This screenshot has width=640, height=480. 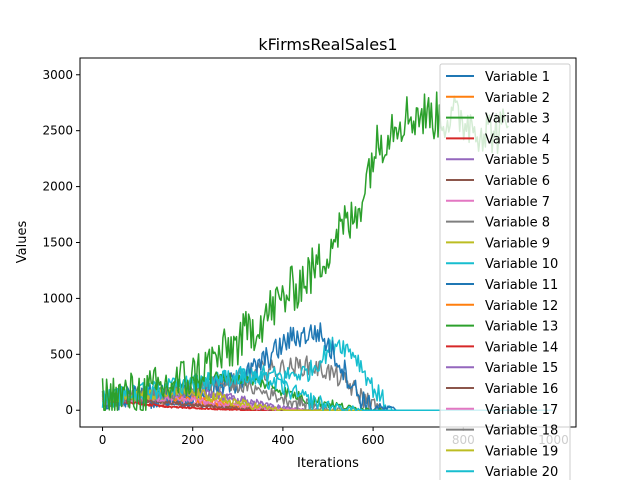 I want to click on x-tick-label: 200, so click(x=192, y=440).